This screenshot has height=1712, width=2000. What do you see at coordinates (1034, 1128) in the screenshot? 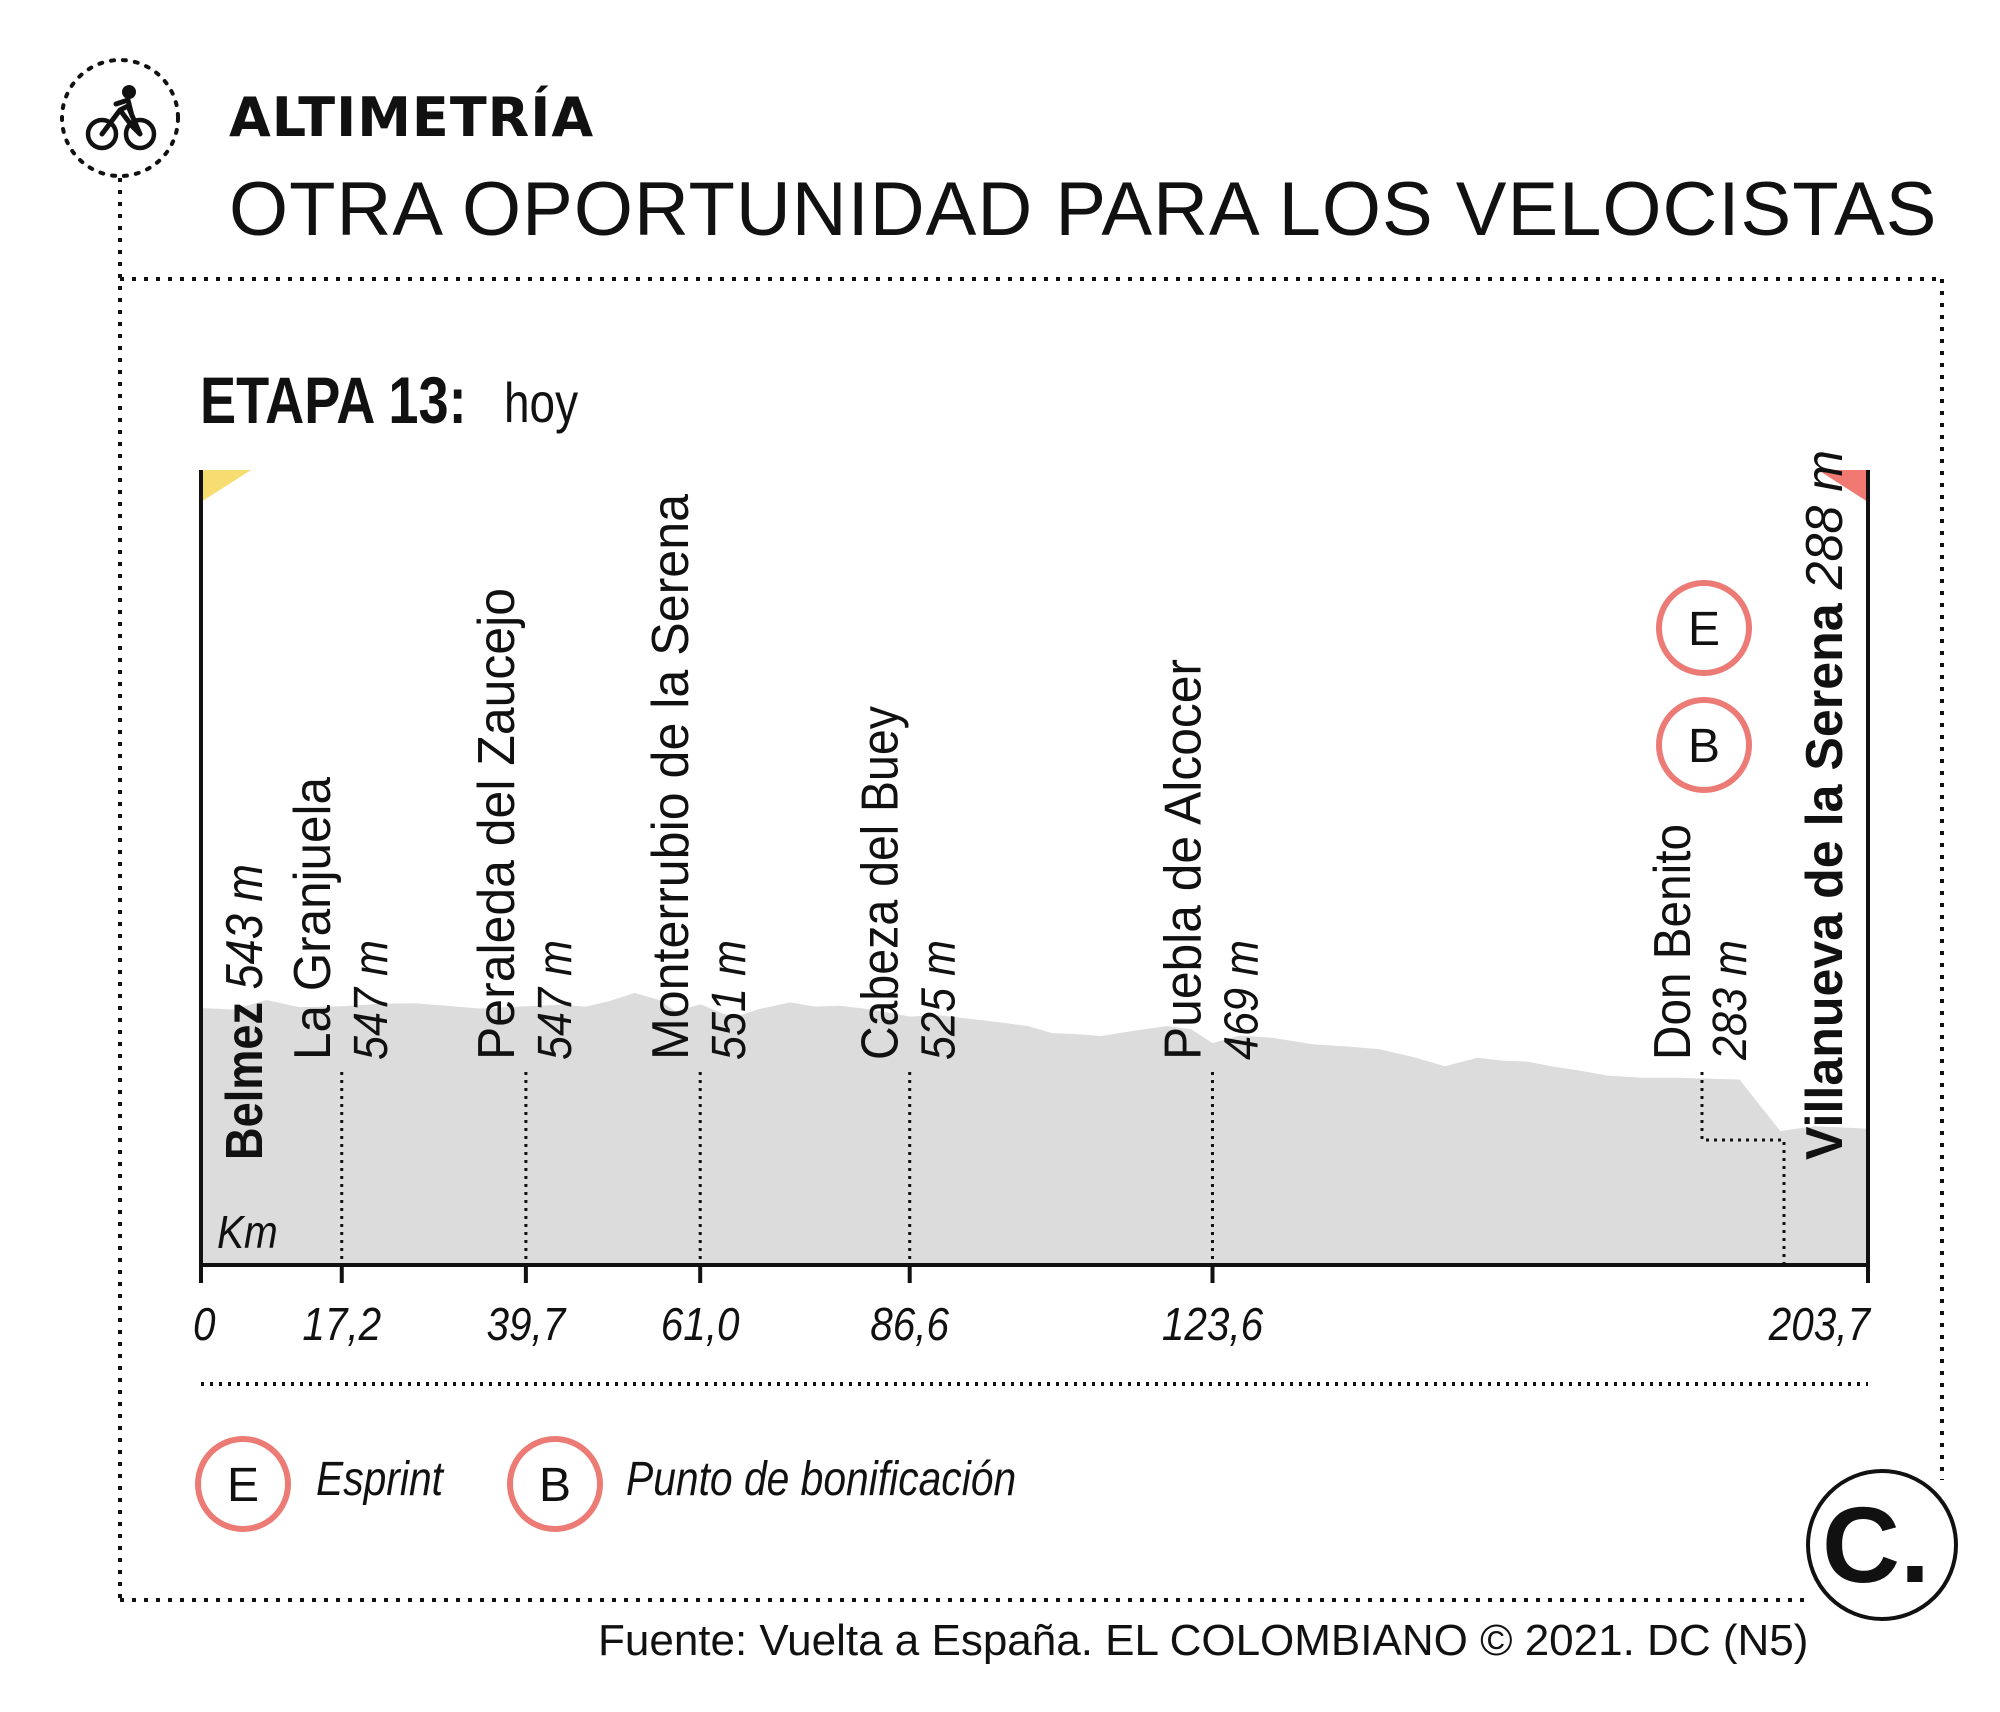
I see `elevation-profile-area` at bounding box center [1034, 1128].